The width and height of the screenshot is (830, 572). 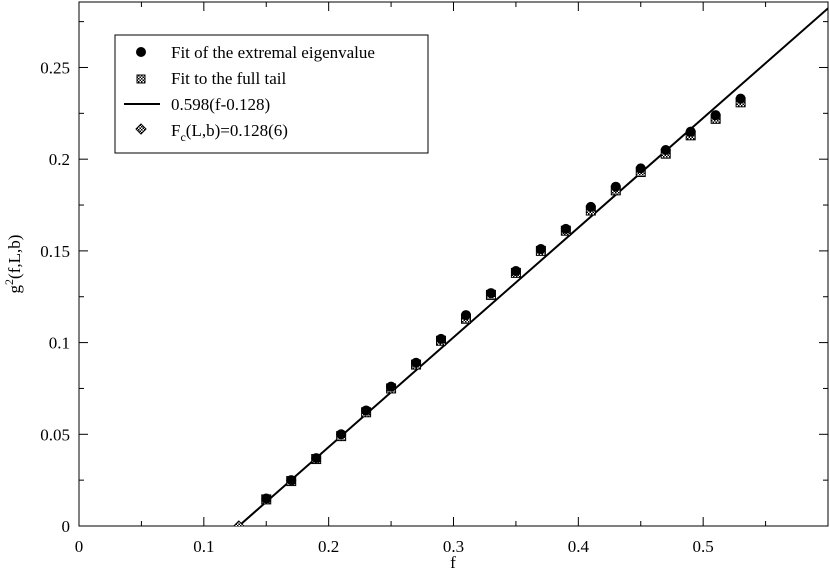 I want to click on x-tick-label: 0.5, so click(x=703, y=546).